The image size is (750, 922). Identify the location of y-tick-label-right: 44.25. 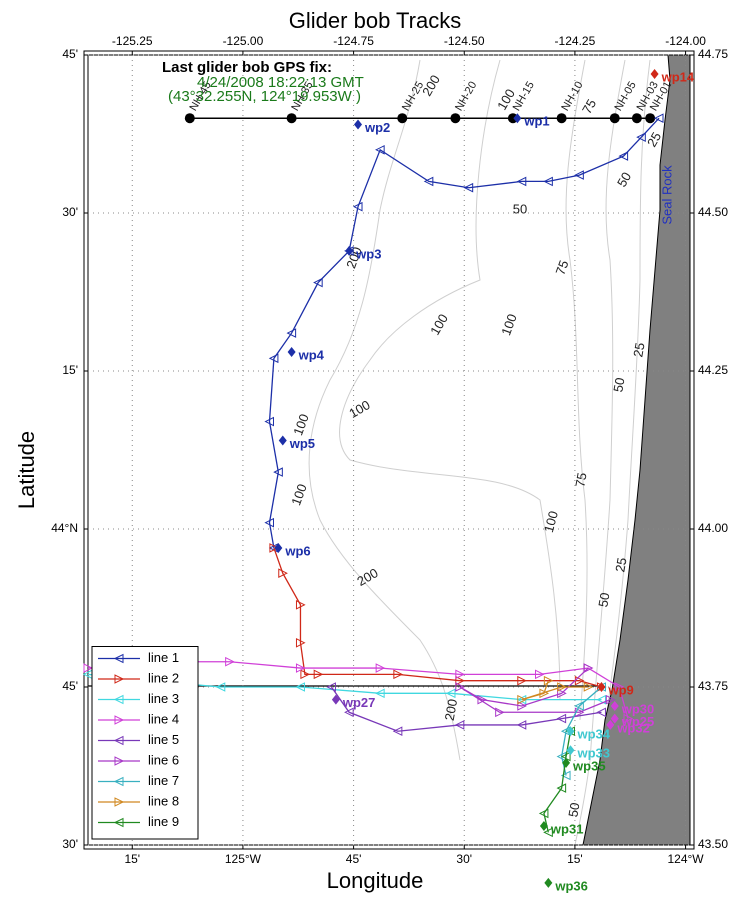
(713, 370).